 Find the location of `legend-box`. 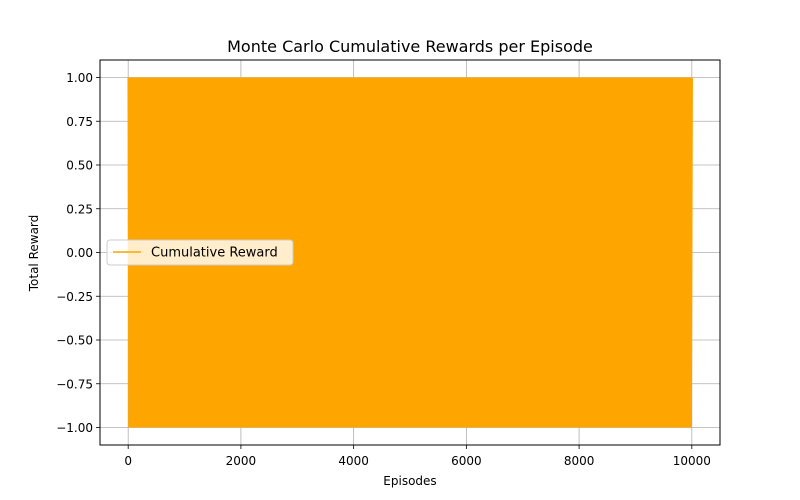

legend-box is located at coordinates (200, 252).